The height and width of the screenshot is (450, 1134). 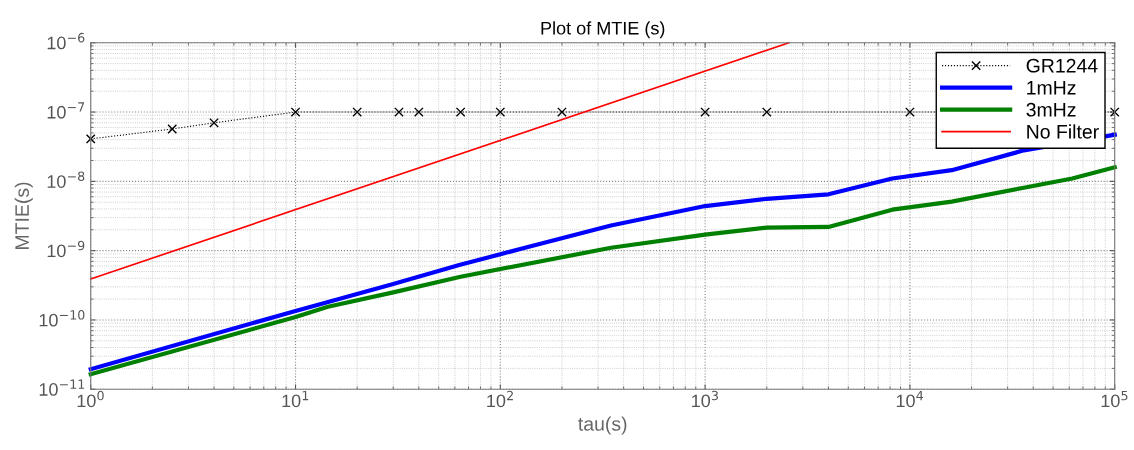 I want to click on y-tick-label: 10$^{−9}$, so click(x=66, y=249).